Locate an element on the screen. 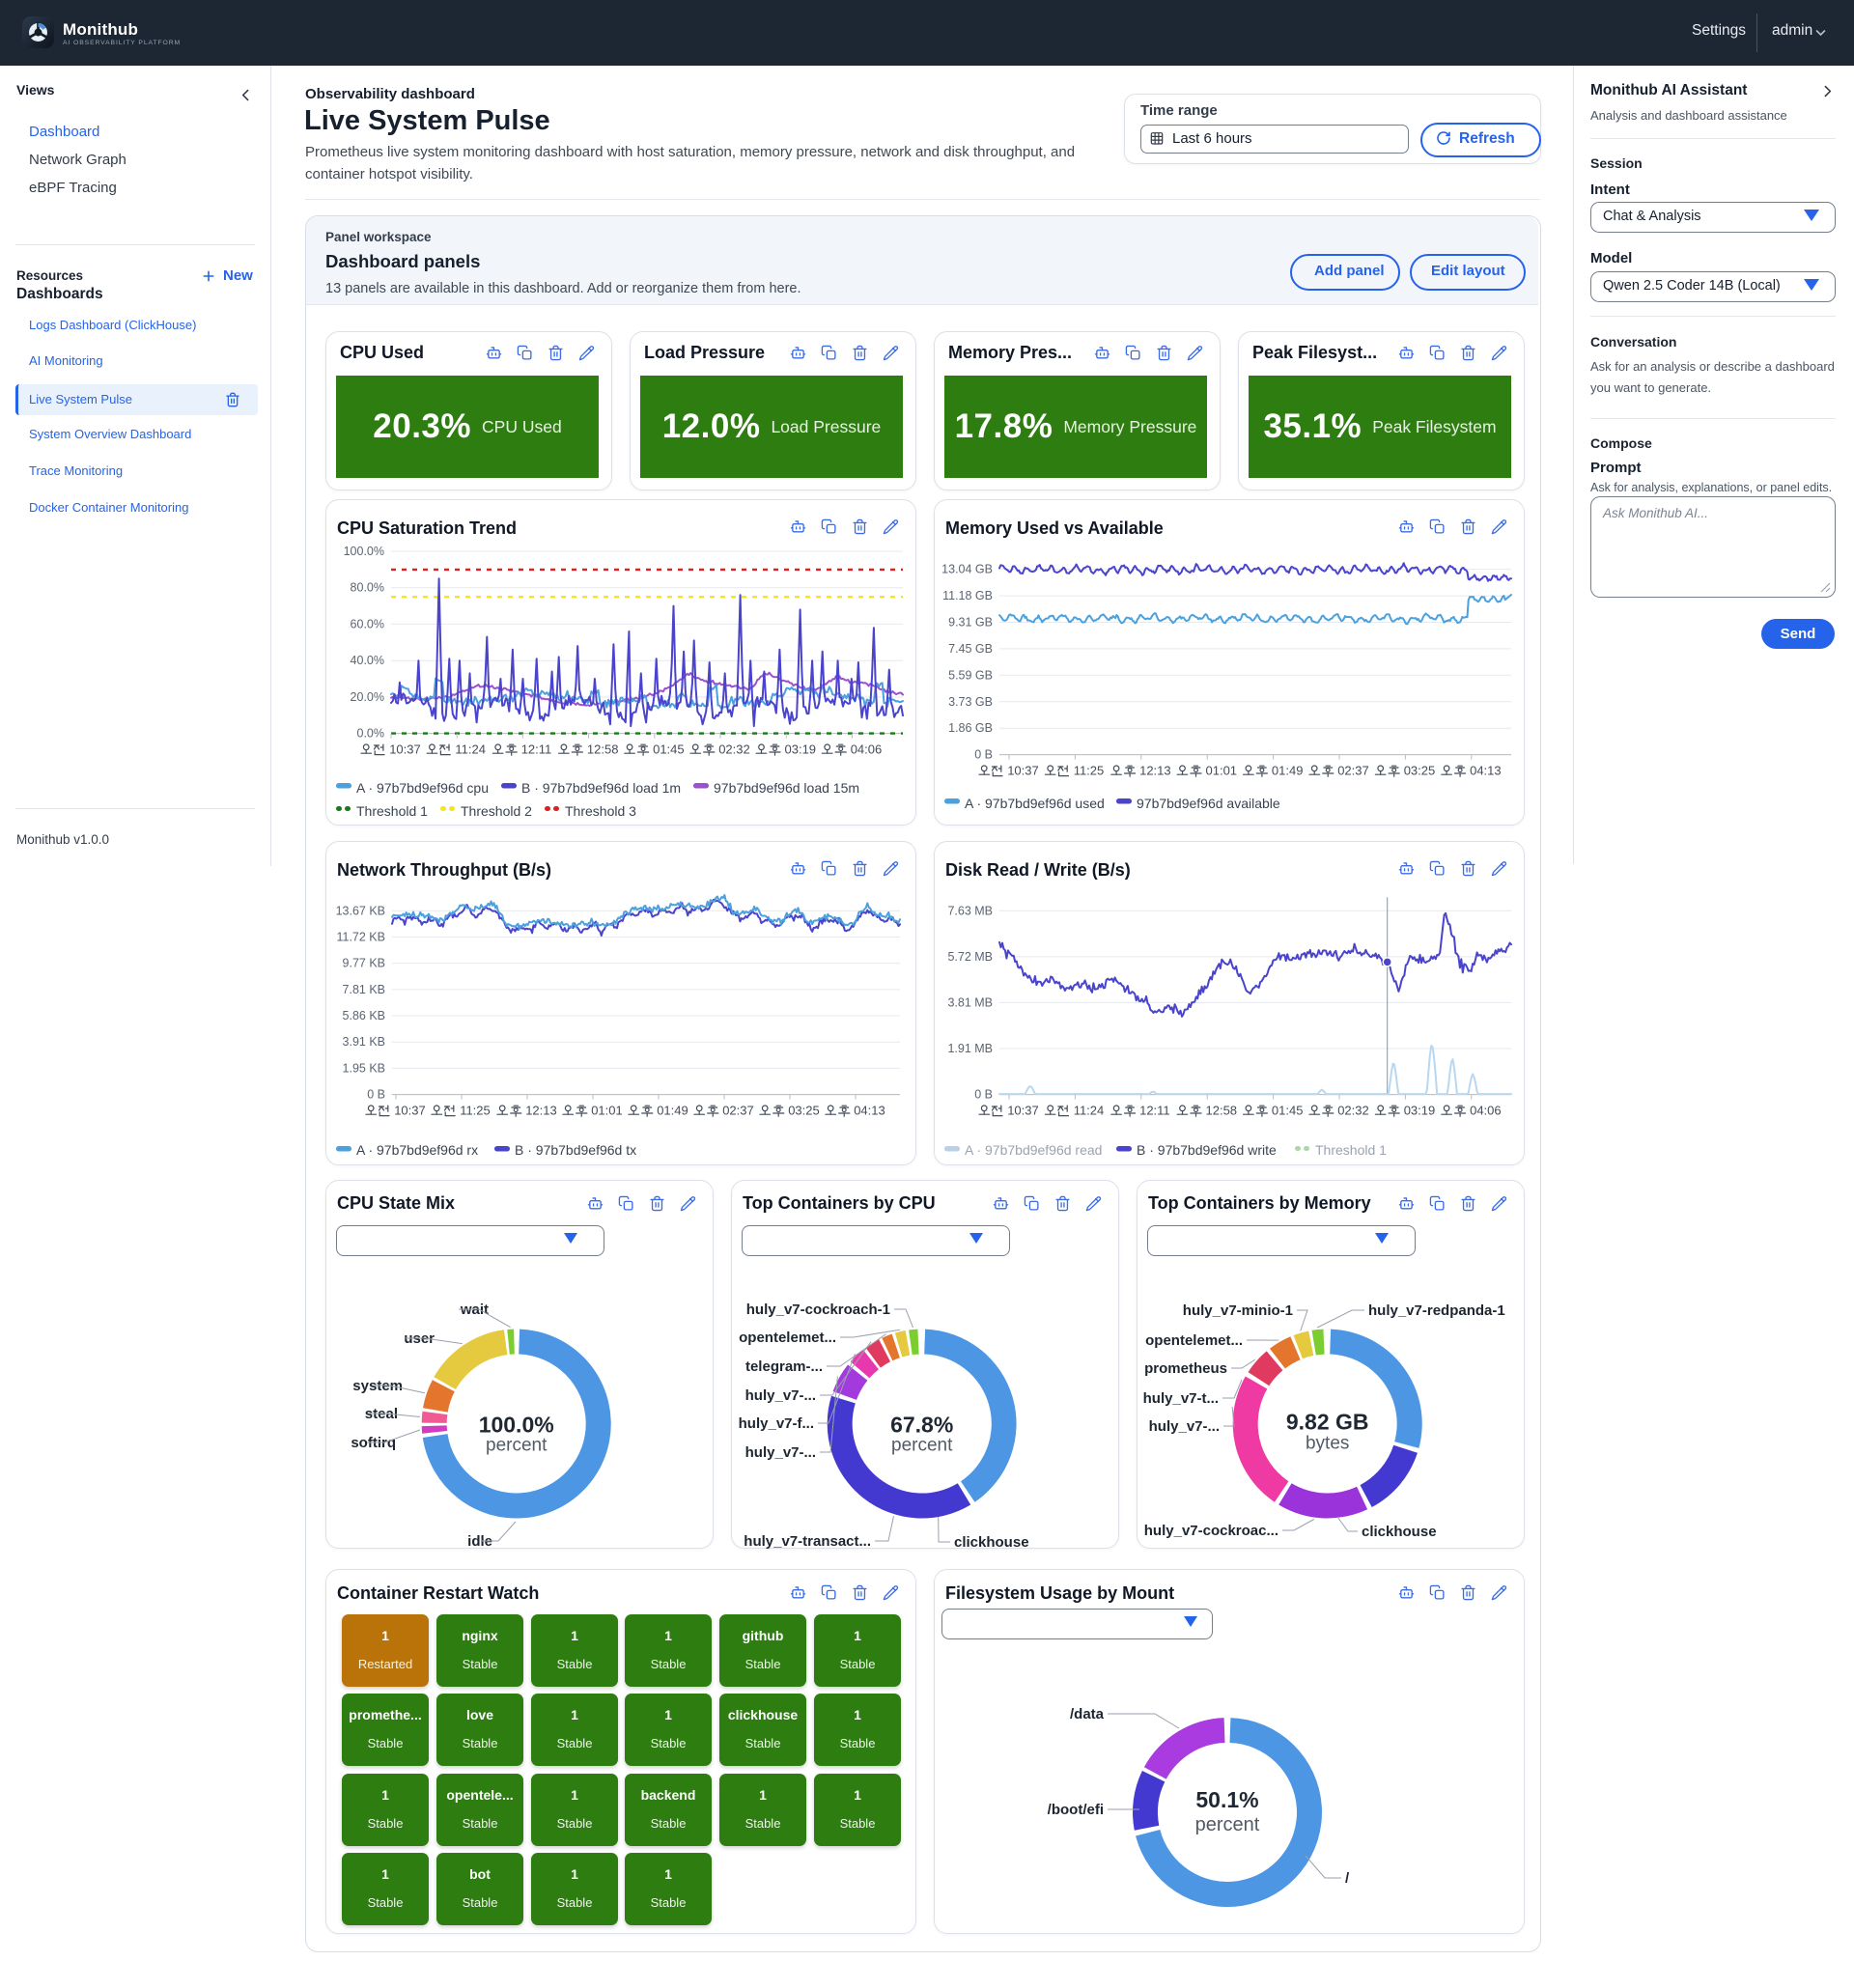 The height and width of the screenshot is (1988, 1854). svg-text: 7.63 MB is located at coordinates (970, 911).